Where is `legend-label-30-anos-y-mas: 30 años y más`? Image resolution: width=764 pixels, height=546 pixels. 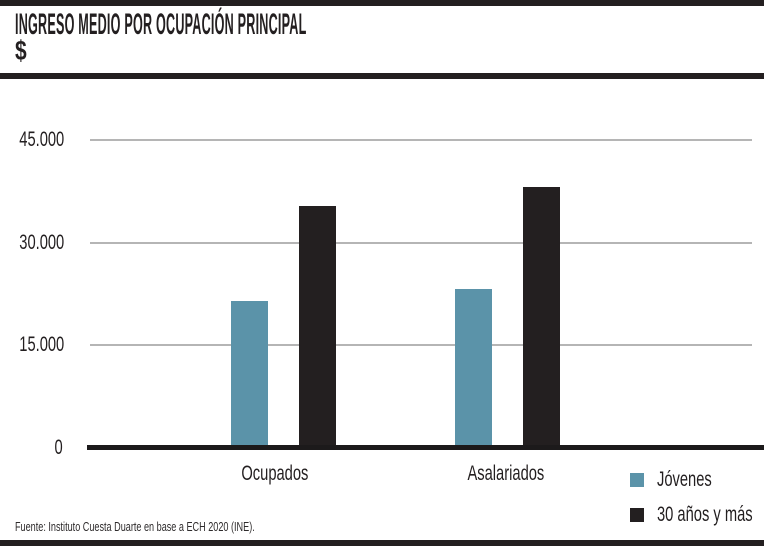 legend-label-30-anos-y-mas: 30 años y más is located at coordinates (705, 514).